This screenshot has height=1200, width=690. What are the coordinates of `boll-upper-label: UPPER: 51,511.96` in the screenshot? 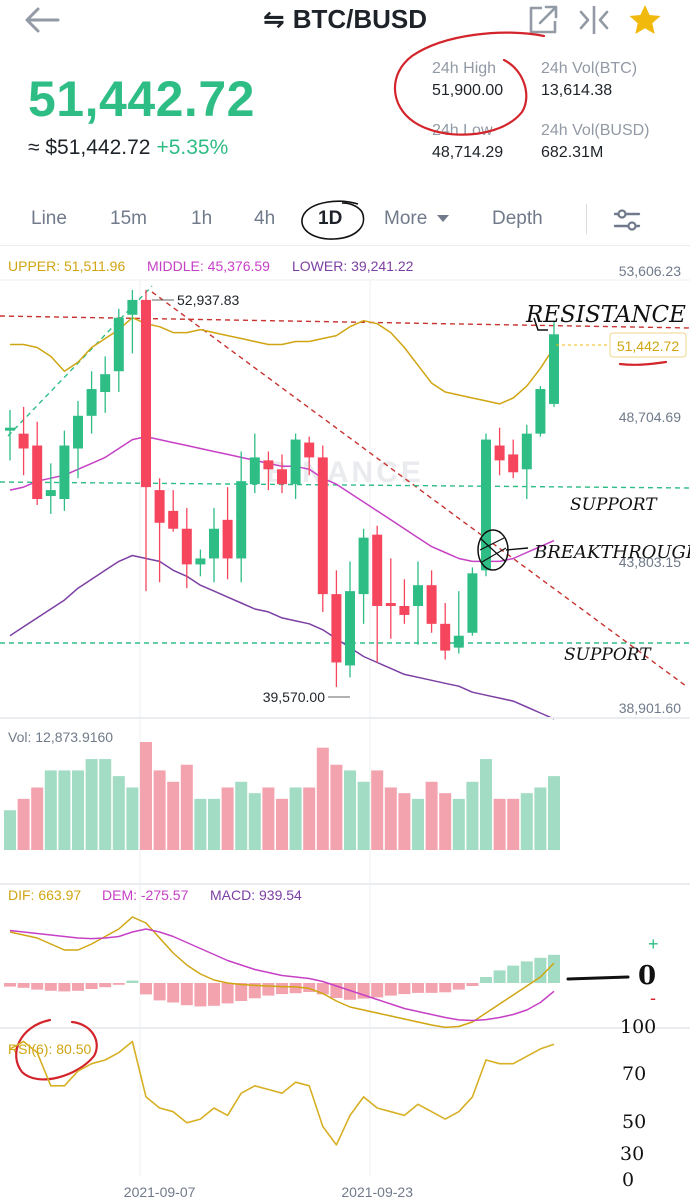 It's located at (66, 266).